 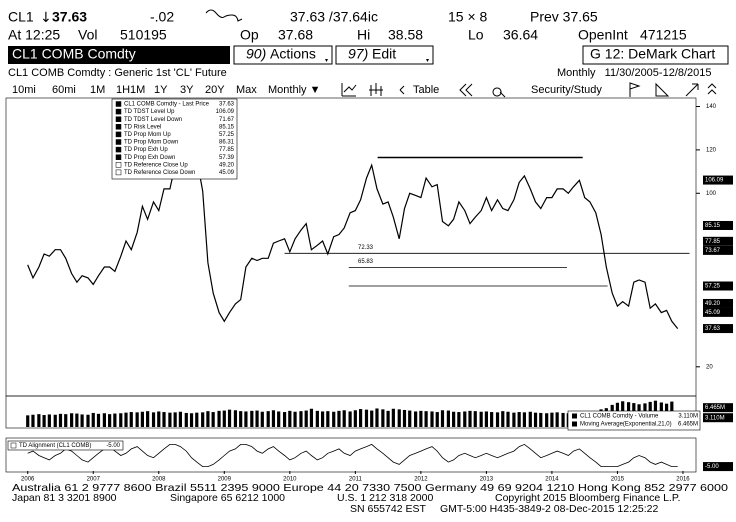 I want to click on period-button: Max, so click(x=246, y=90).